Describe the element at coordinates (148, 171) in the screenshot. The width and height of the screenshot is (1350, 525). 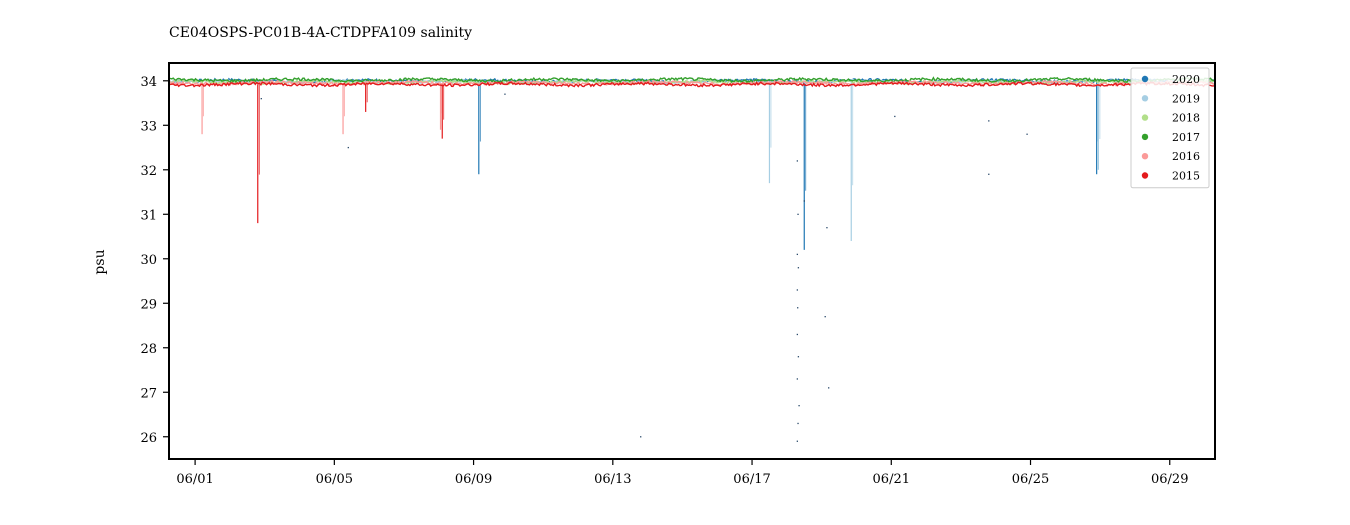
I see `y-tick-label: 32` at that location.